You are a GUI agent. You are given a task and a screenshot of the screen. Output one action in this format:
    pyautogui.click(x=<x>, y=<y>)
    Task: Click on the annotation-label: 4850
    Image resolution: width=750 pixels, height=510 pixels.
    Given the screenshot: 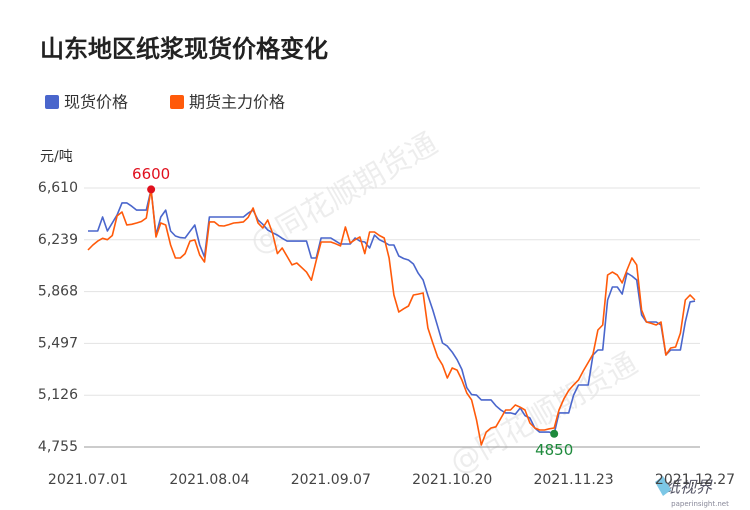 What is the action you would take?
    pyautogui.click(x=554, y=450)
    